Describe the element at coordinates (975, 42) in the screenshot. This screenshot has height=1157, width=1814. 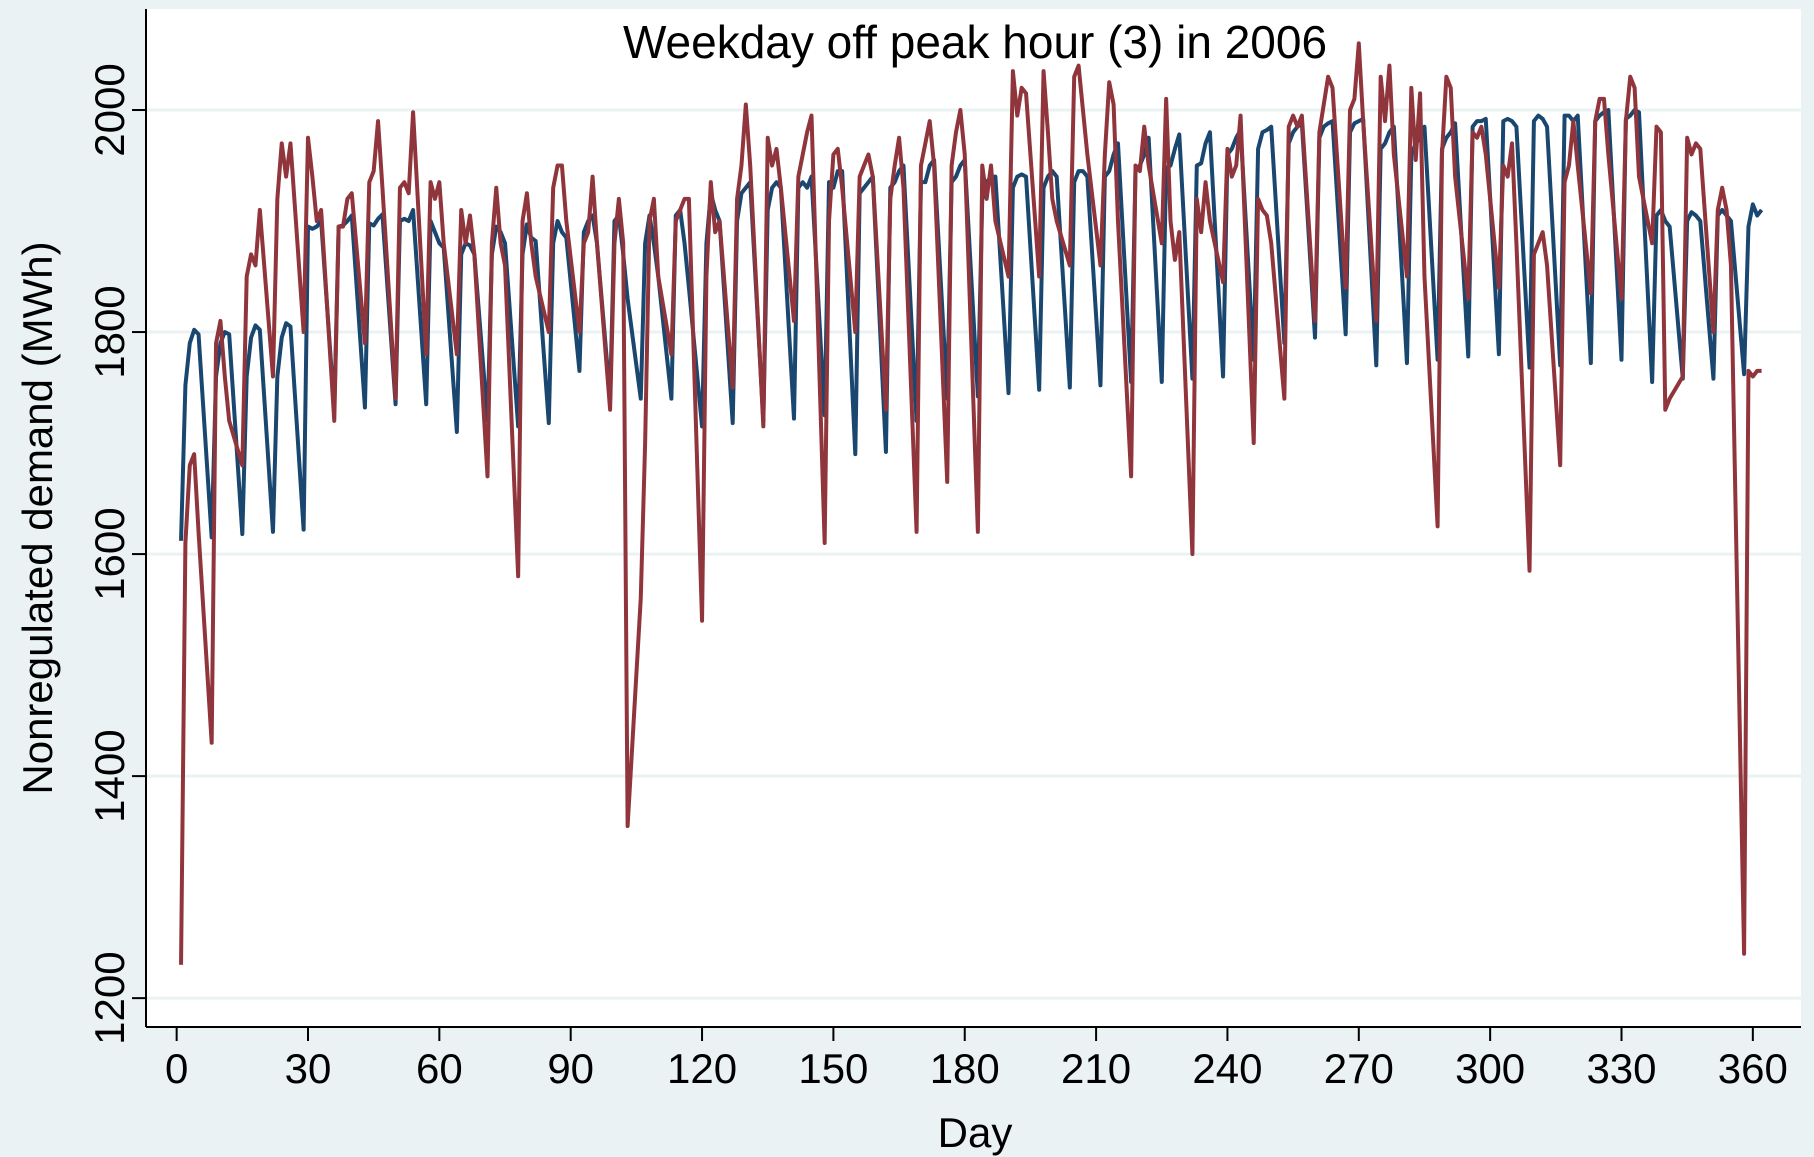
I see `chart-title: Weekday off peak hour (3) in 2006` at that location.